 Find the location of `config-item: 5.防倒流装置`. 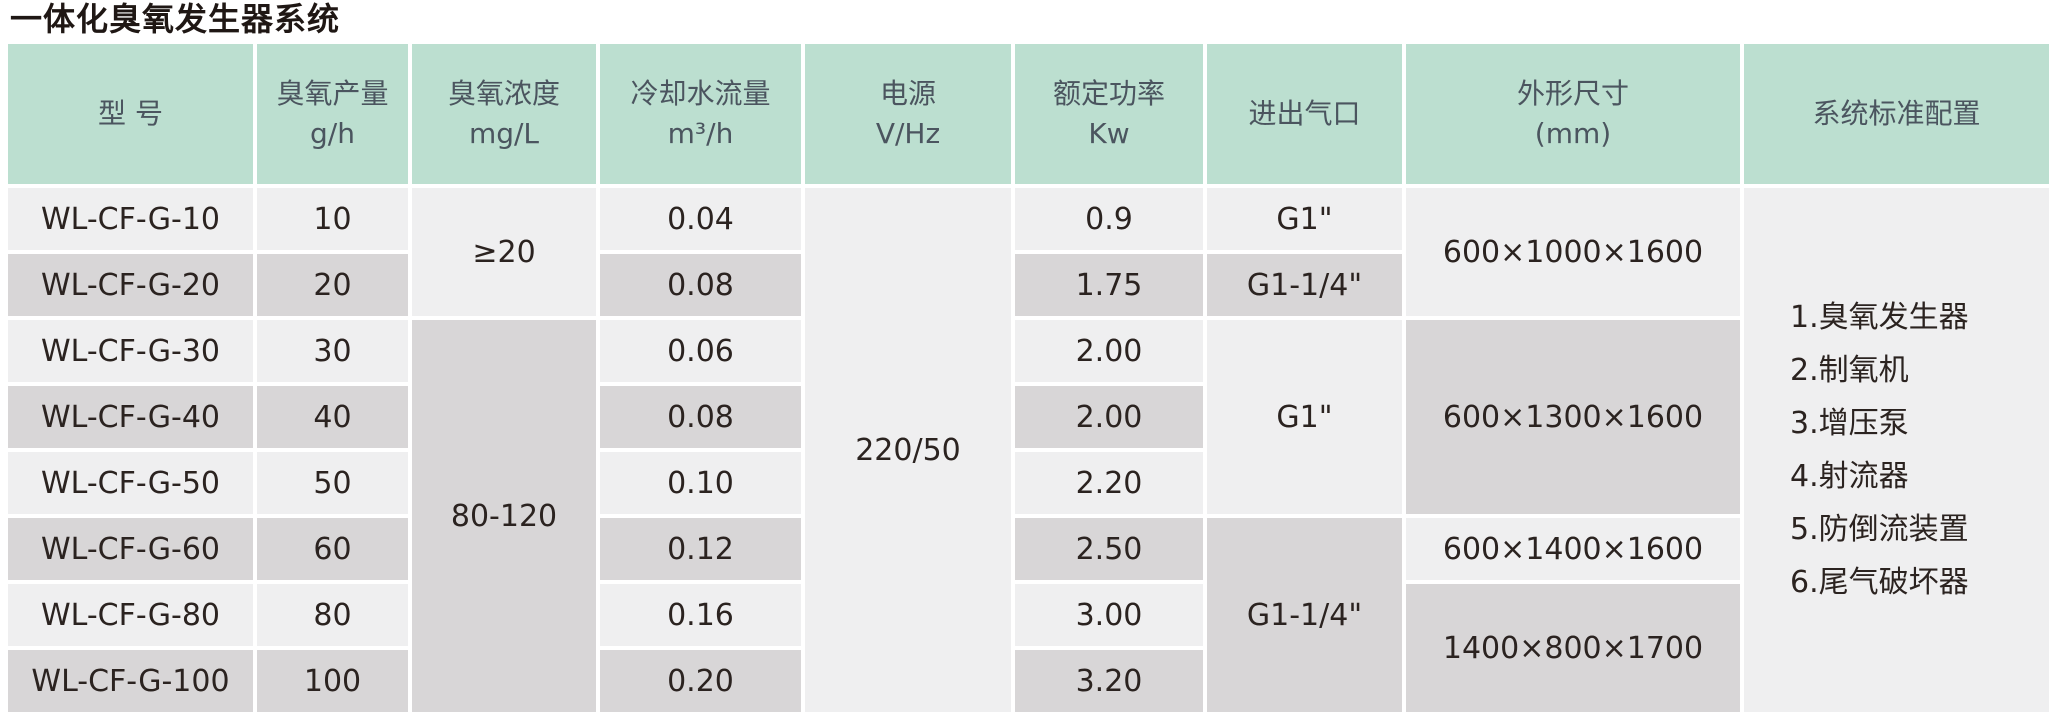

config-item: 5.防倒流装置 is located at coordinates (1879, 529).